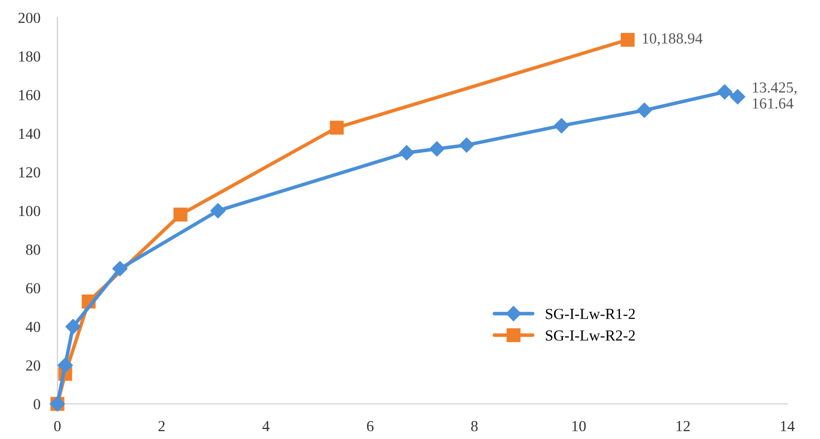 The image size is (820, 439). What do you see at coordinates (29, 211) in the screenshot?
I see `y-tick-label: 100` at bounding box center [29, 211].